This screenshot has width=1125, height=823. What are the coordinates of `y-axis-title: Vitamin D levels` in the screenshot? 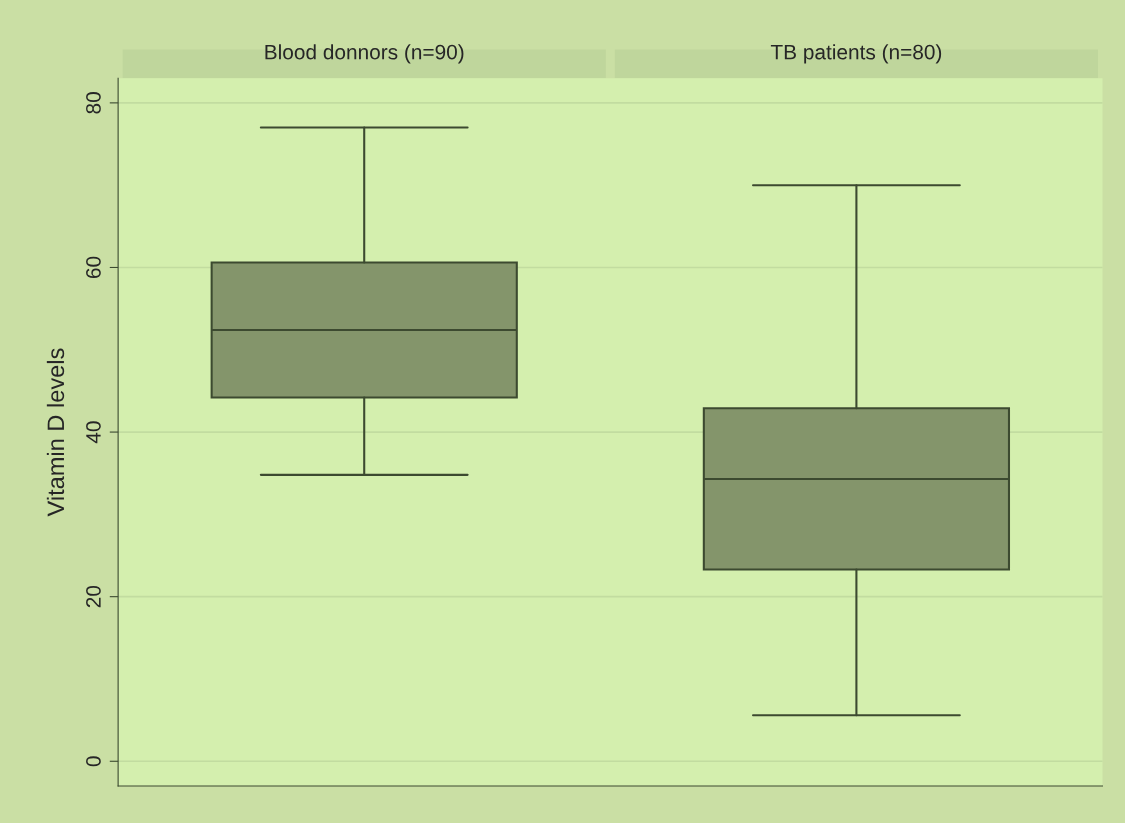 It's located at (55, 432).